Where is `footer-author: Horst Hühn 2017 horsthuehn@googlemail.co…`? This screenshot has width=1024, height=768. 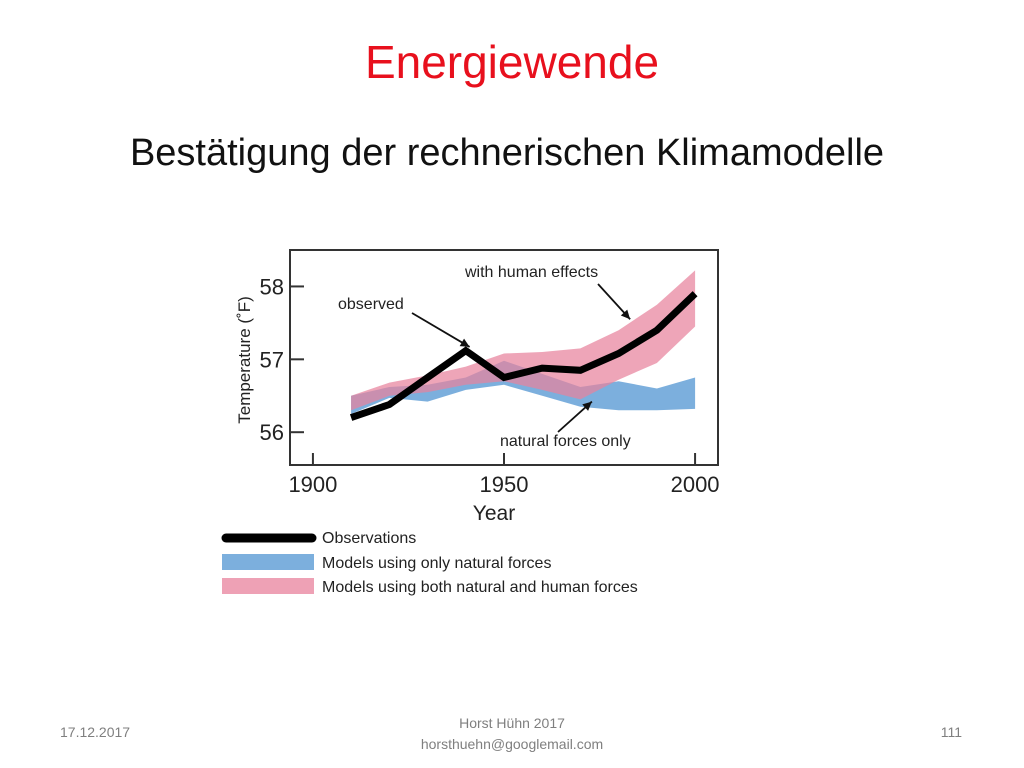
footer-author: Horst Hühn 2017 horsthuehn@googlemail.co… is located at coordinates (512, 734).